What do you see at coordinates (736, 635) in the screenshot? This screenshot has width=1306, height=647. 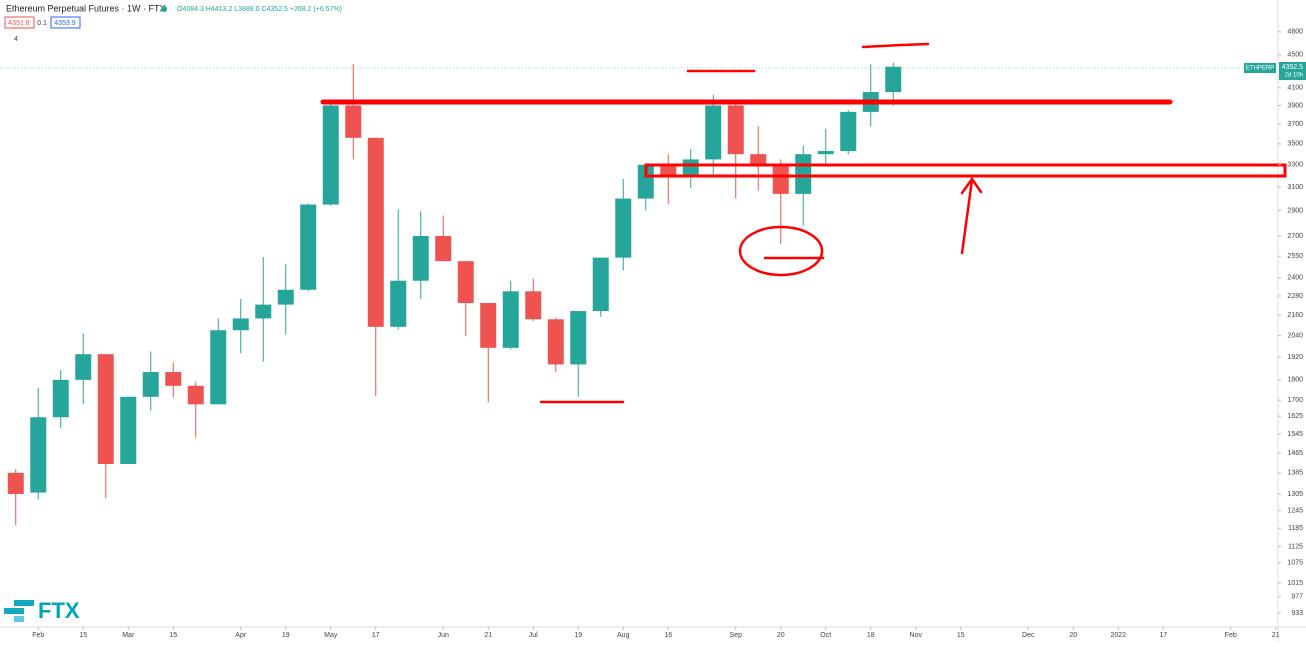 I see `x-tick-label: Sep` at bounding box center [736, 635].